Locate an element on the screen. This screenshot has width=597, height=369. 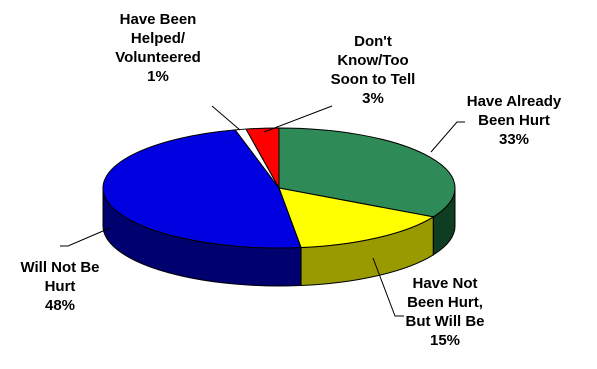
leader-line-have-already-been-hurt is located at coordinates (447, 137).